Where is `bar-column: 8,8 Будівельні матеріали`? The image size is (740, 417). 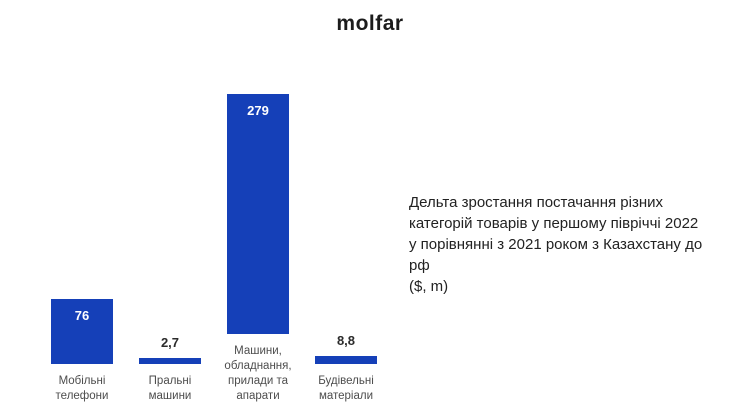 bar-column: 8,8 Будівельні матеріали is located at coordinates (346, 247).